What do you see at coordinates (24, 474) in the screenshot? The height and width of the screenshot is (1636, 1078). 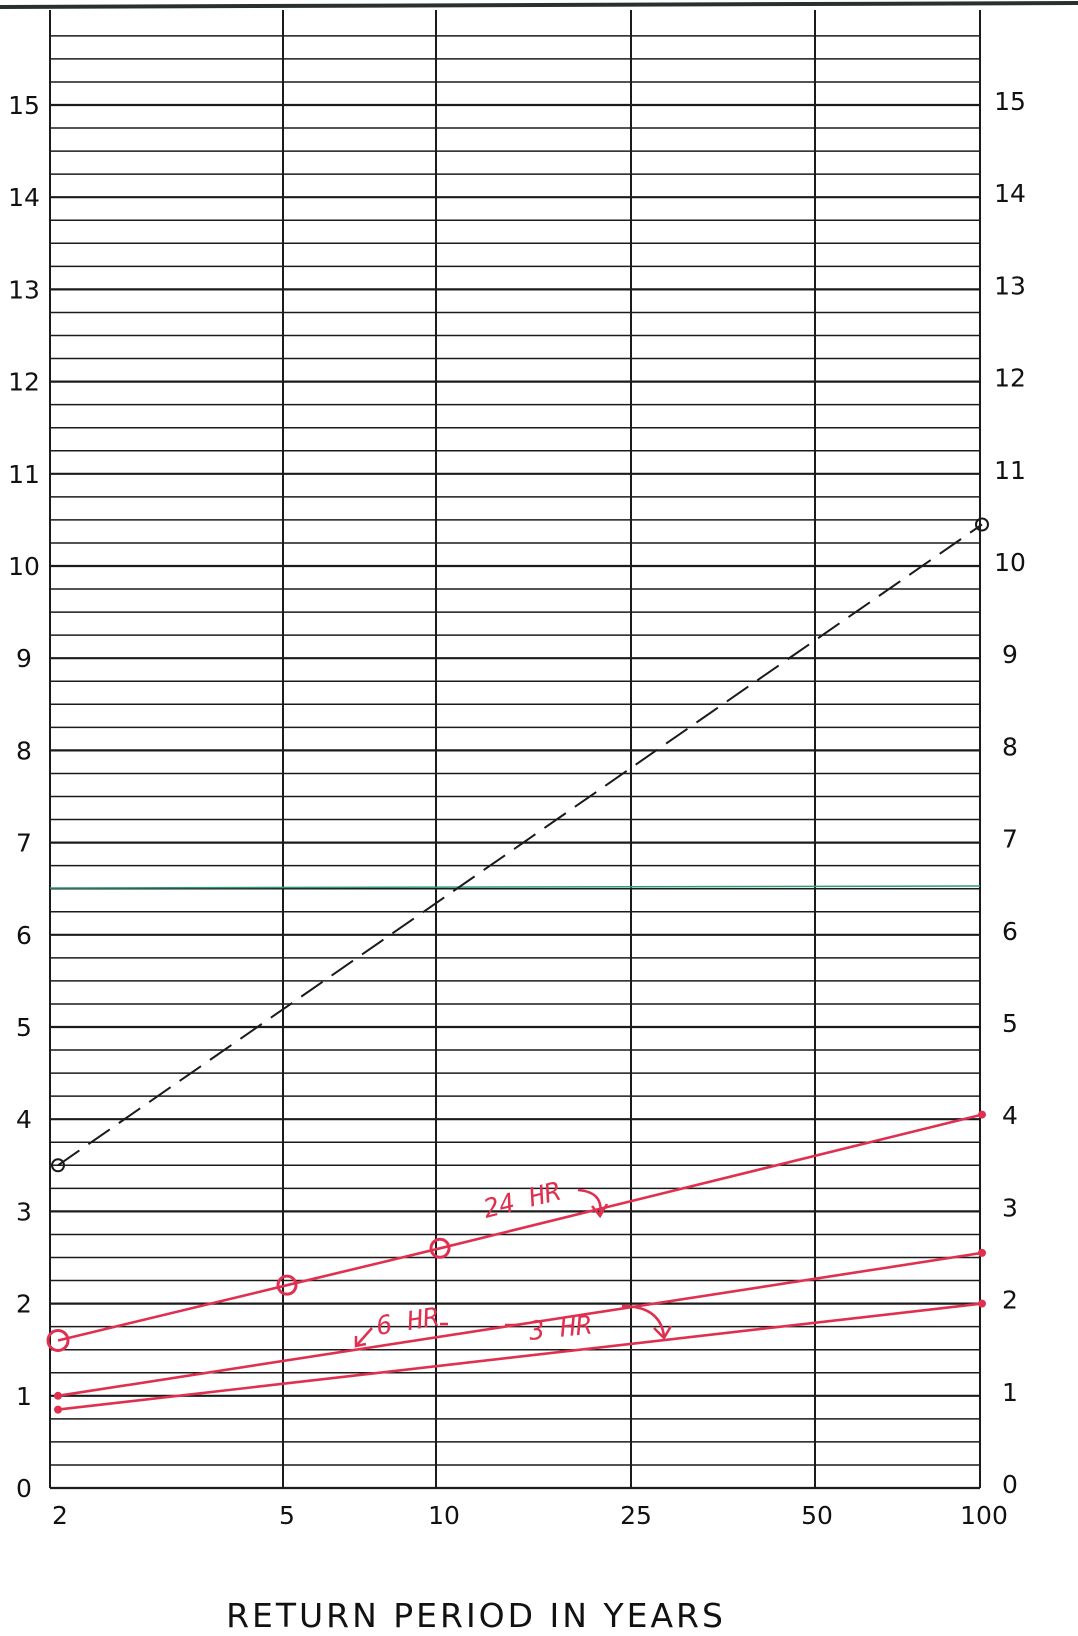 I see `y-tick-label-left: 11` at bounding box center [24, 474].